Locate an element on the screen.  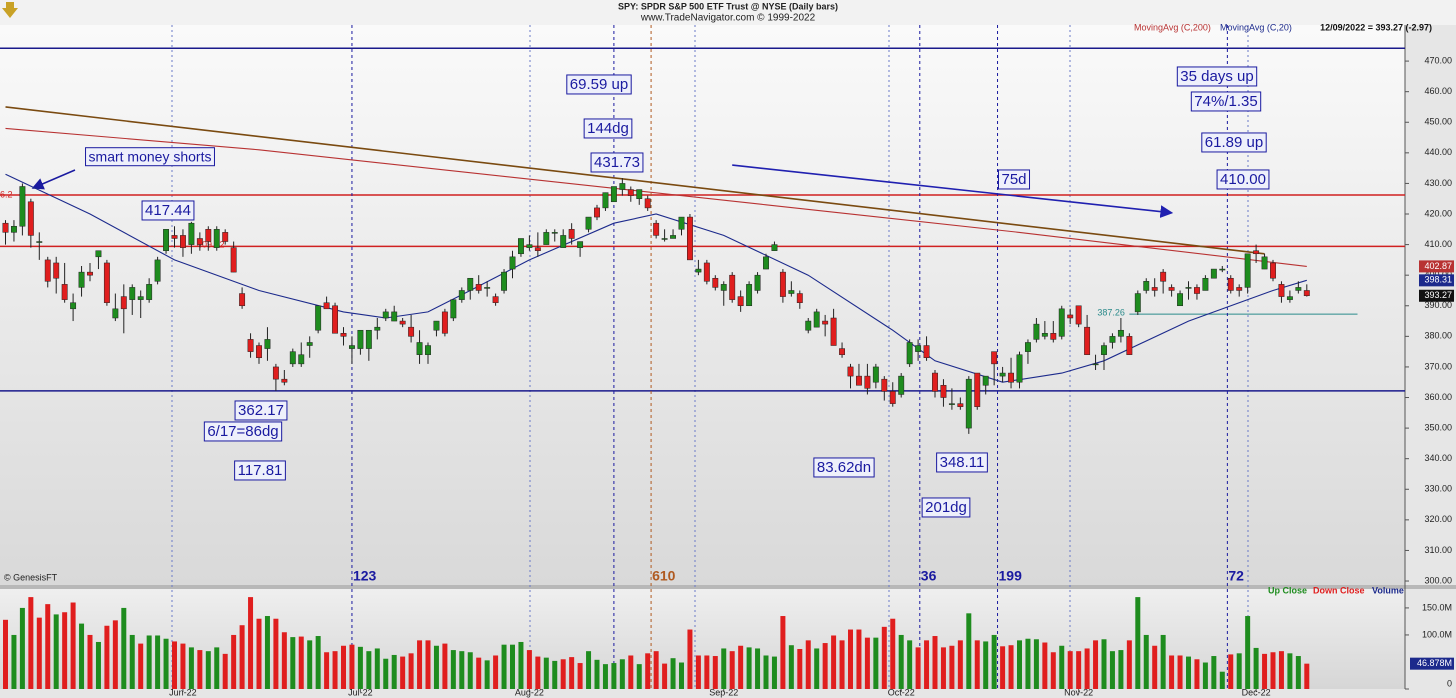
level-label: 387.26 is located at coordinates (1111, 313).